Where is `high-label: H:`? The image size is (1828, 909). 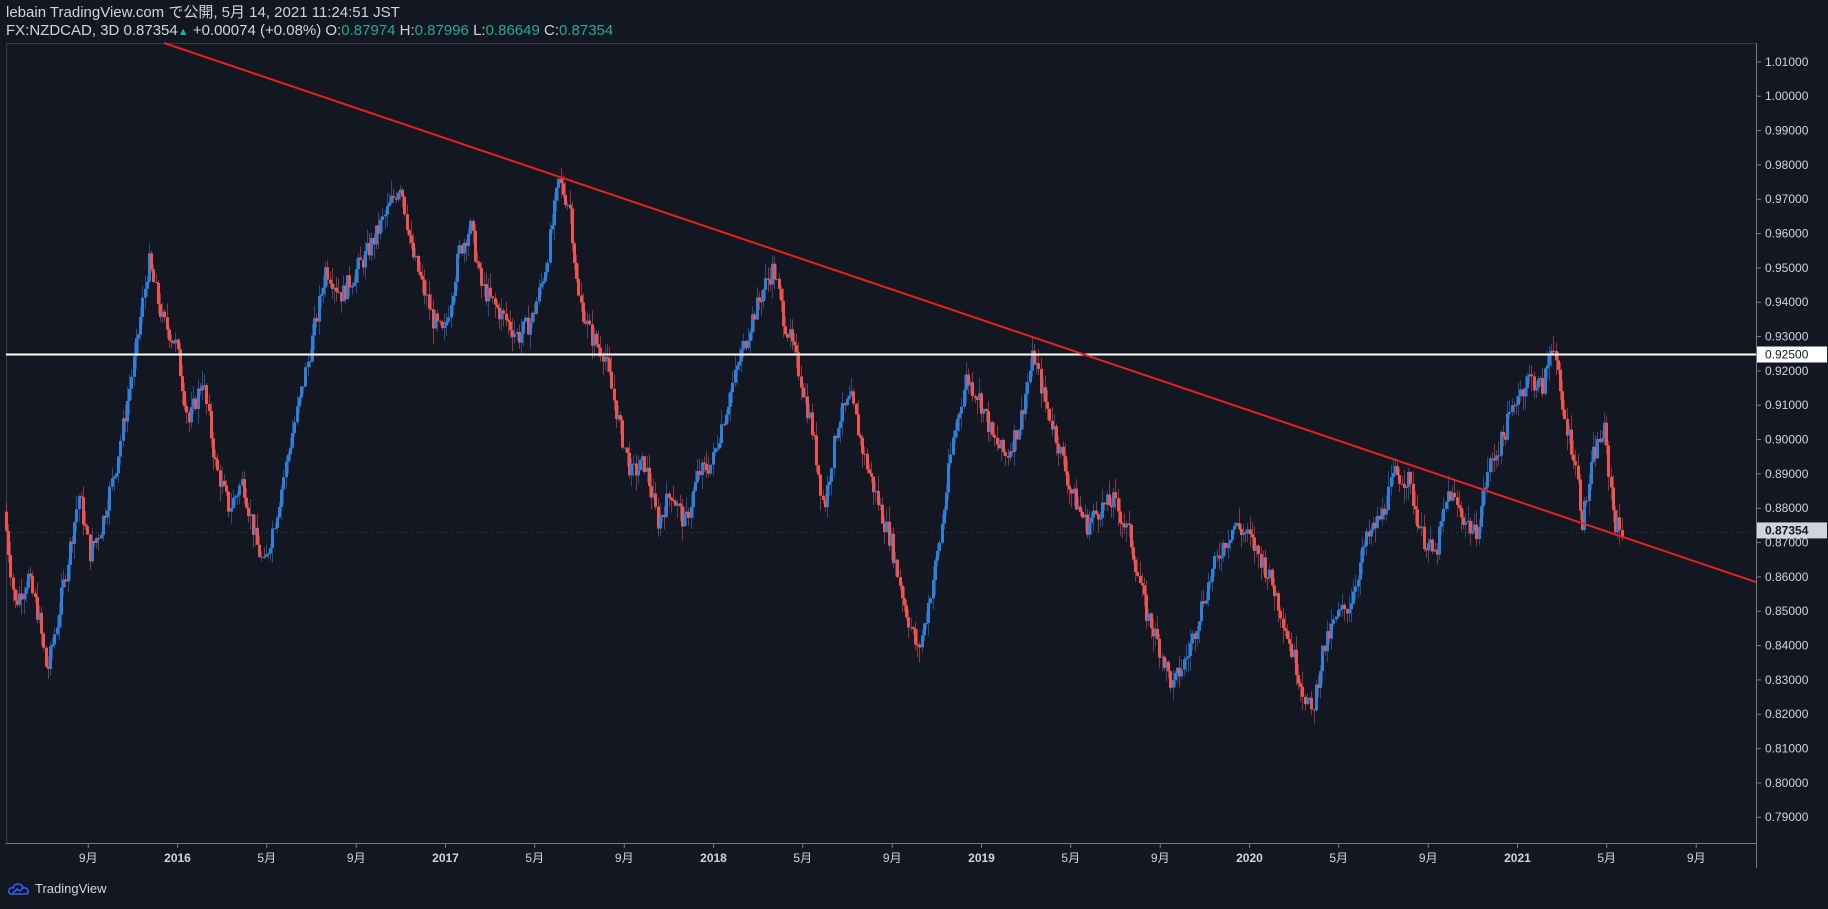 high-label: H: is located at coordinates (407, 30).